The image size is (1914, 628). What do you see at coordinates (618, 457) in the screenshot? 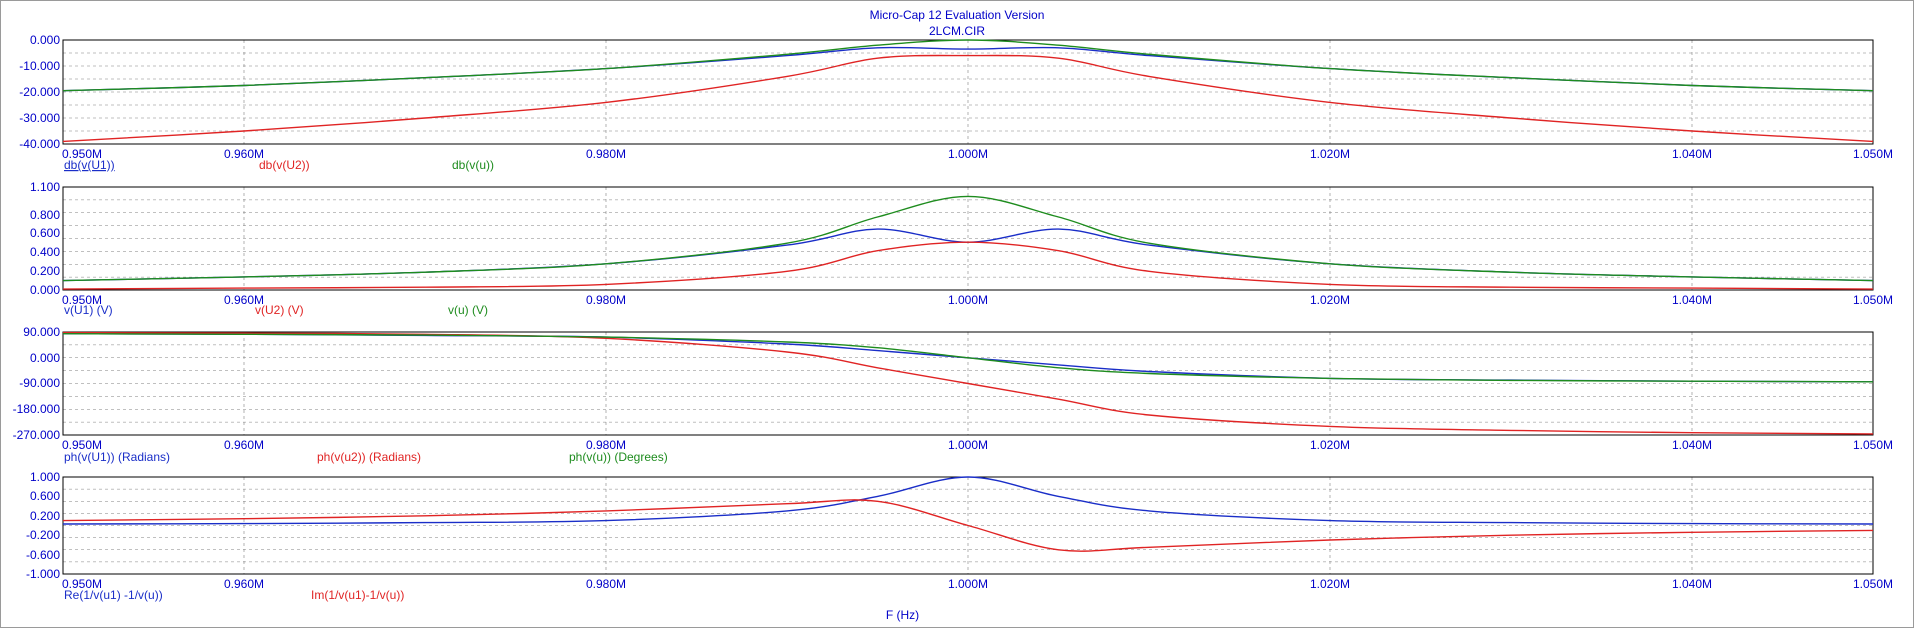
I see `series-label: ph(v(u)) (Degrees)` at bounding box center [618, 457].